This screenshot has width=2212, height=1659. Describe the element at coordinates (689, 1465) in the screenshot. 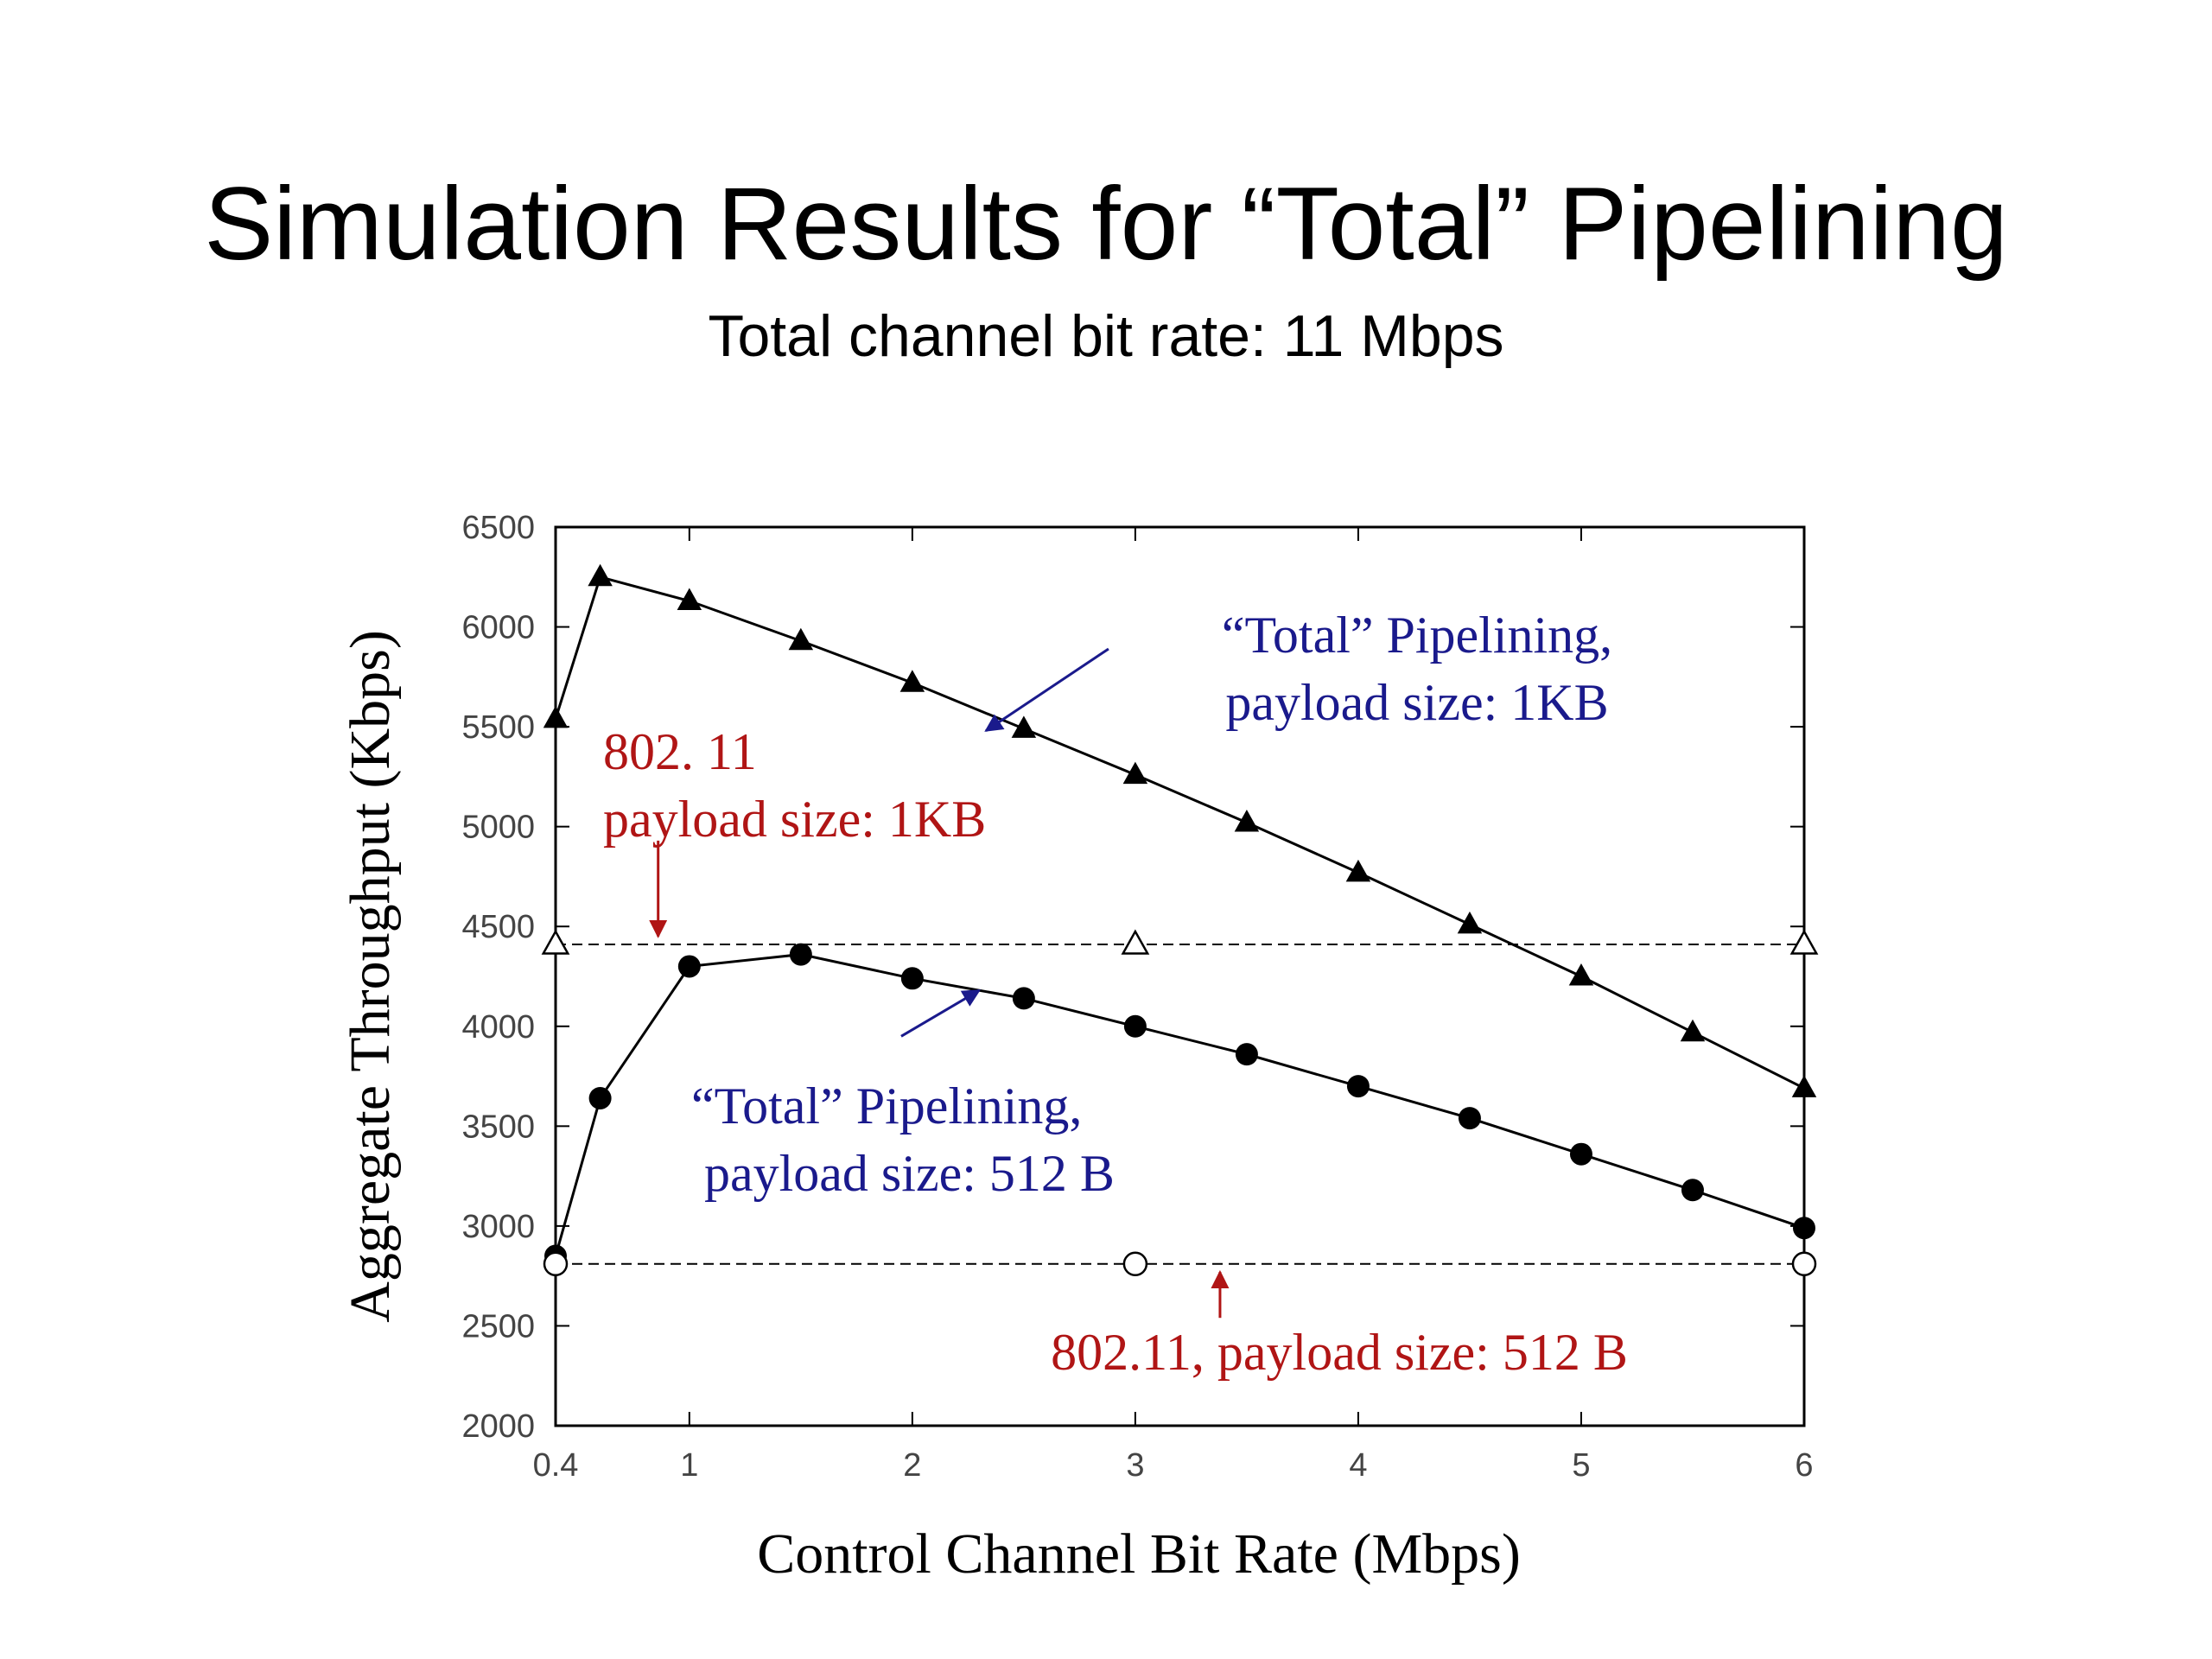

I see `x-tick-label: 1` at that location.